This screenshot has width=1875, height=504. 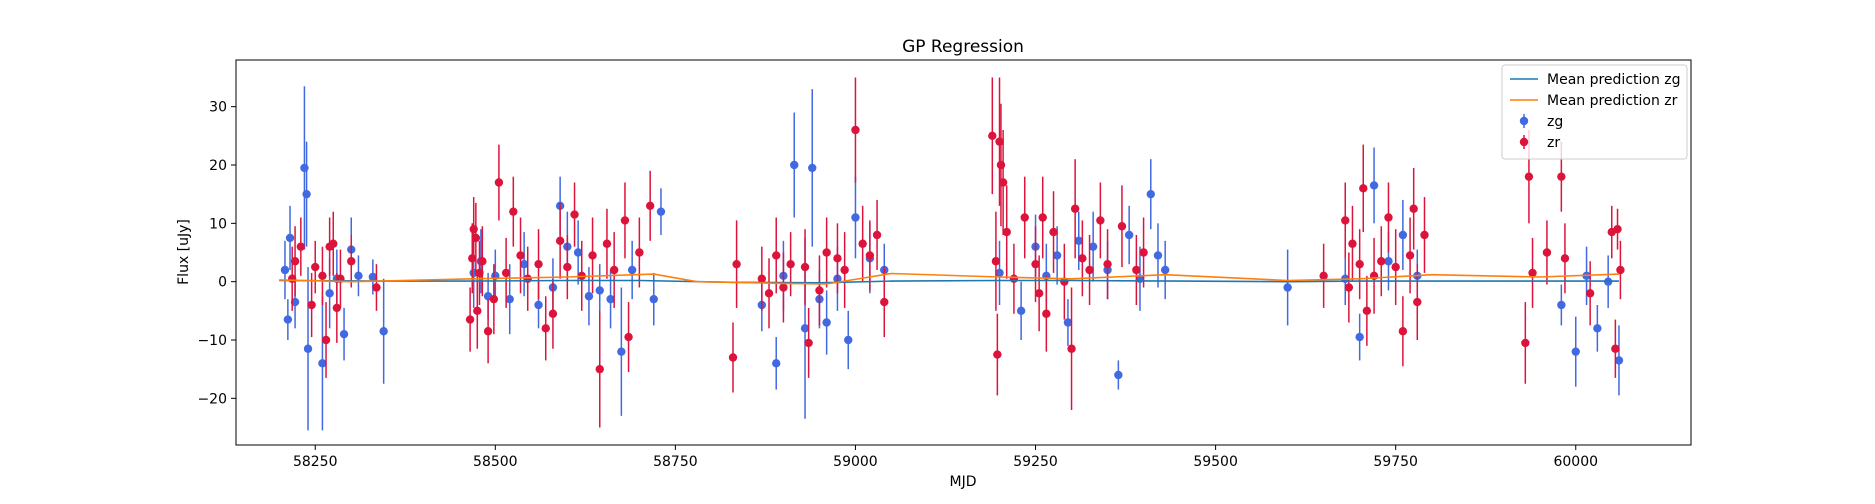 I want to click on legend: Mean prediction zg Mean prediction zr zg zr, so click(x=1594, y=112).